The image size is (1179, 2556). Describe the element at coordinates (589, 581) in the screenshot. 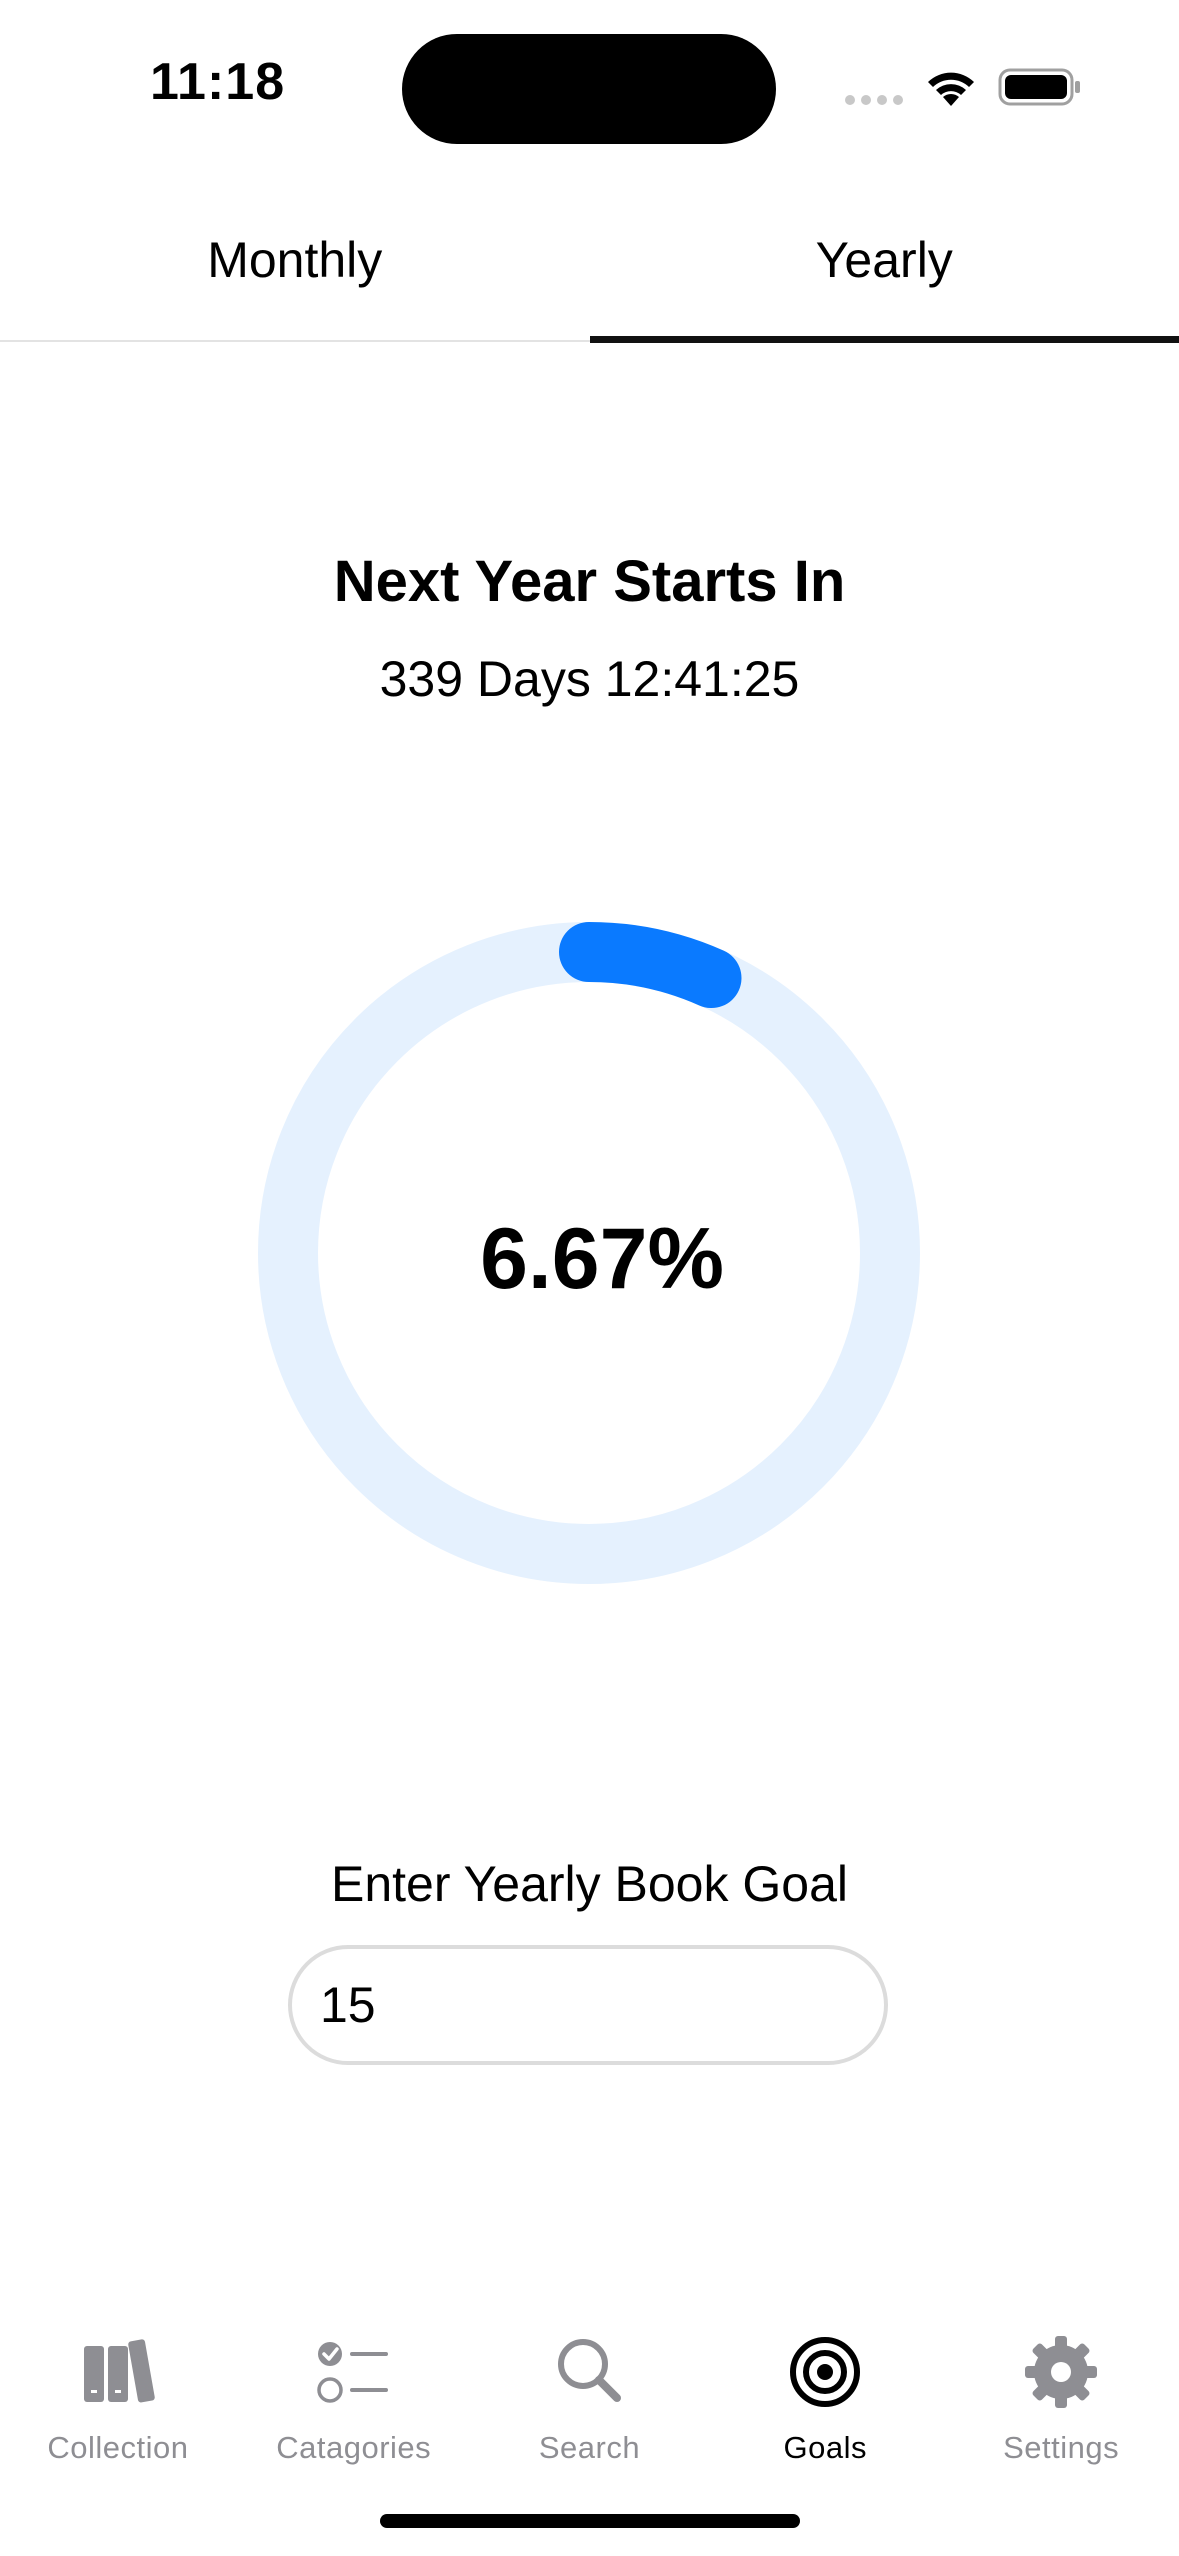

I see `countdown-title: Next Year Starts In` at that location.